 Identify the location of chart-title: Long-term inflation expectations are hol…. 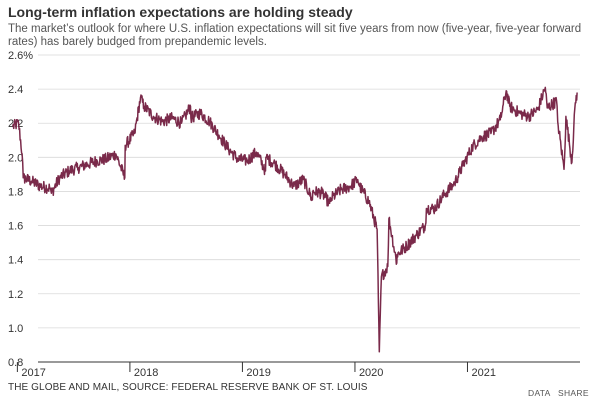
(180, 12).